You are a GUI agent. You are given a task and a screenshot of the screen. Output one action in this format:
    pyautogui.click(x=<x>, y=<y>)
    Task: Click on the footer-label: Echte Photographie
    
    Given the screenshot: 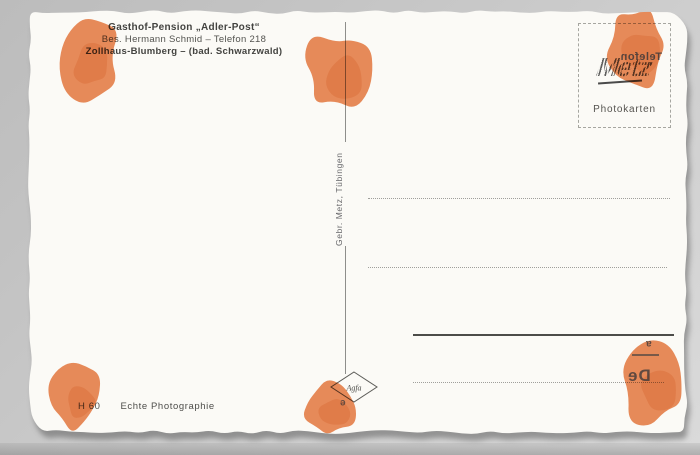 What is the action you would take?
    pyautogui.click(x=167, y=406)
    